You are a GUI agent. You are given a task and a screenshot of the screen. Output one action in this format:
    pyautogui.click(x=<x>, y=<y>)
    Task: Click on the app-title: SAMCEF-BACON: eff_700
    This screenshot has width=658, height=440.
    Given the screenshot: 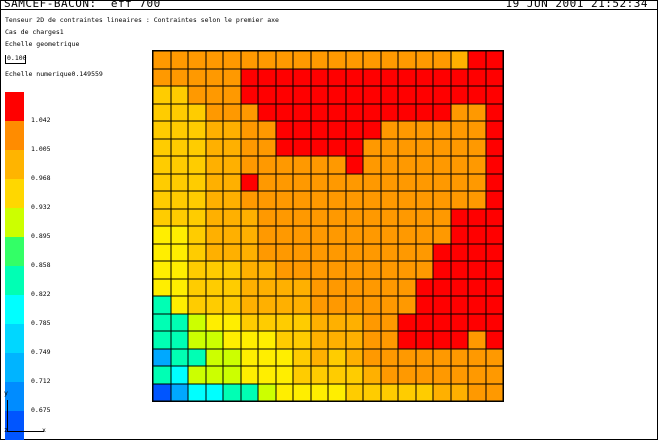 What is the action you would take?
    pyautogui.click(x=82, y=5)
    